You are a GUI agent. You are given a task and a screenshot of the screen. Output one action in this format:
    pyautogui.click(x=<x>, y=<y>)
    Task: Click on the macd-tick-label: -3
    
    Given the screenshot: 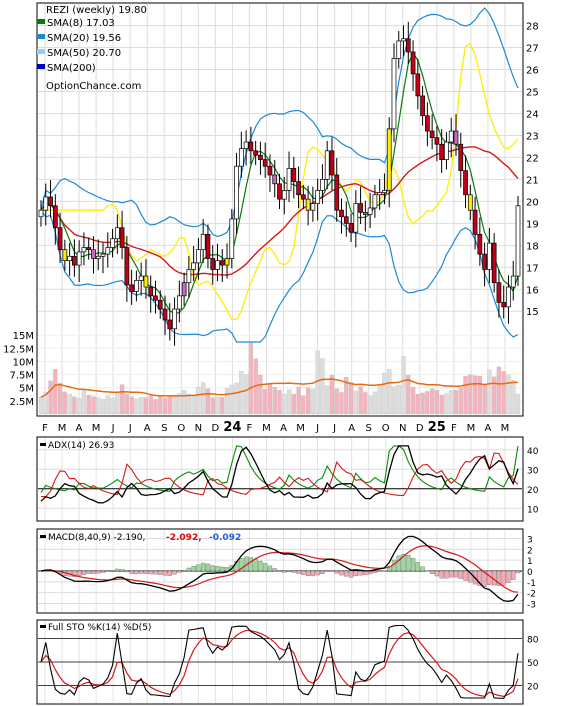 What is the action you would take?
    pyautogui.click(x=531, y=606)
    